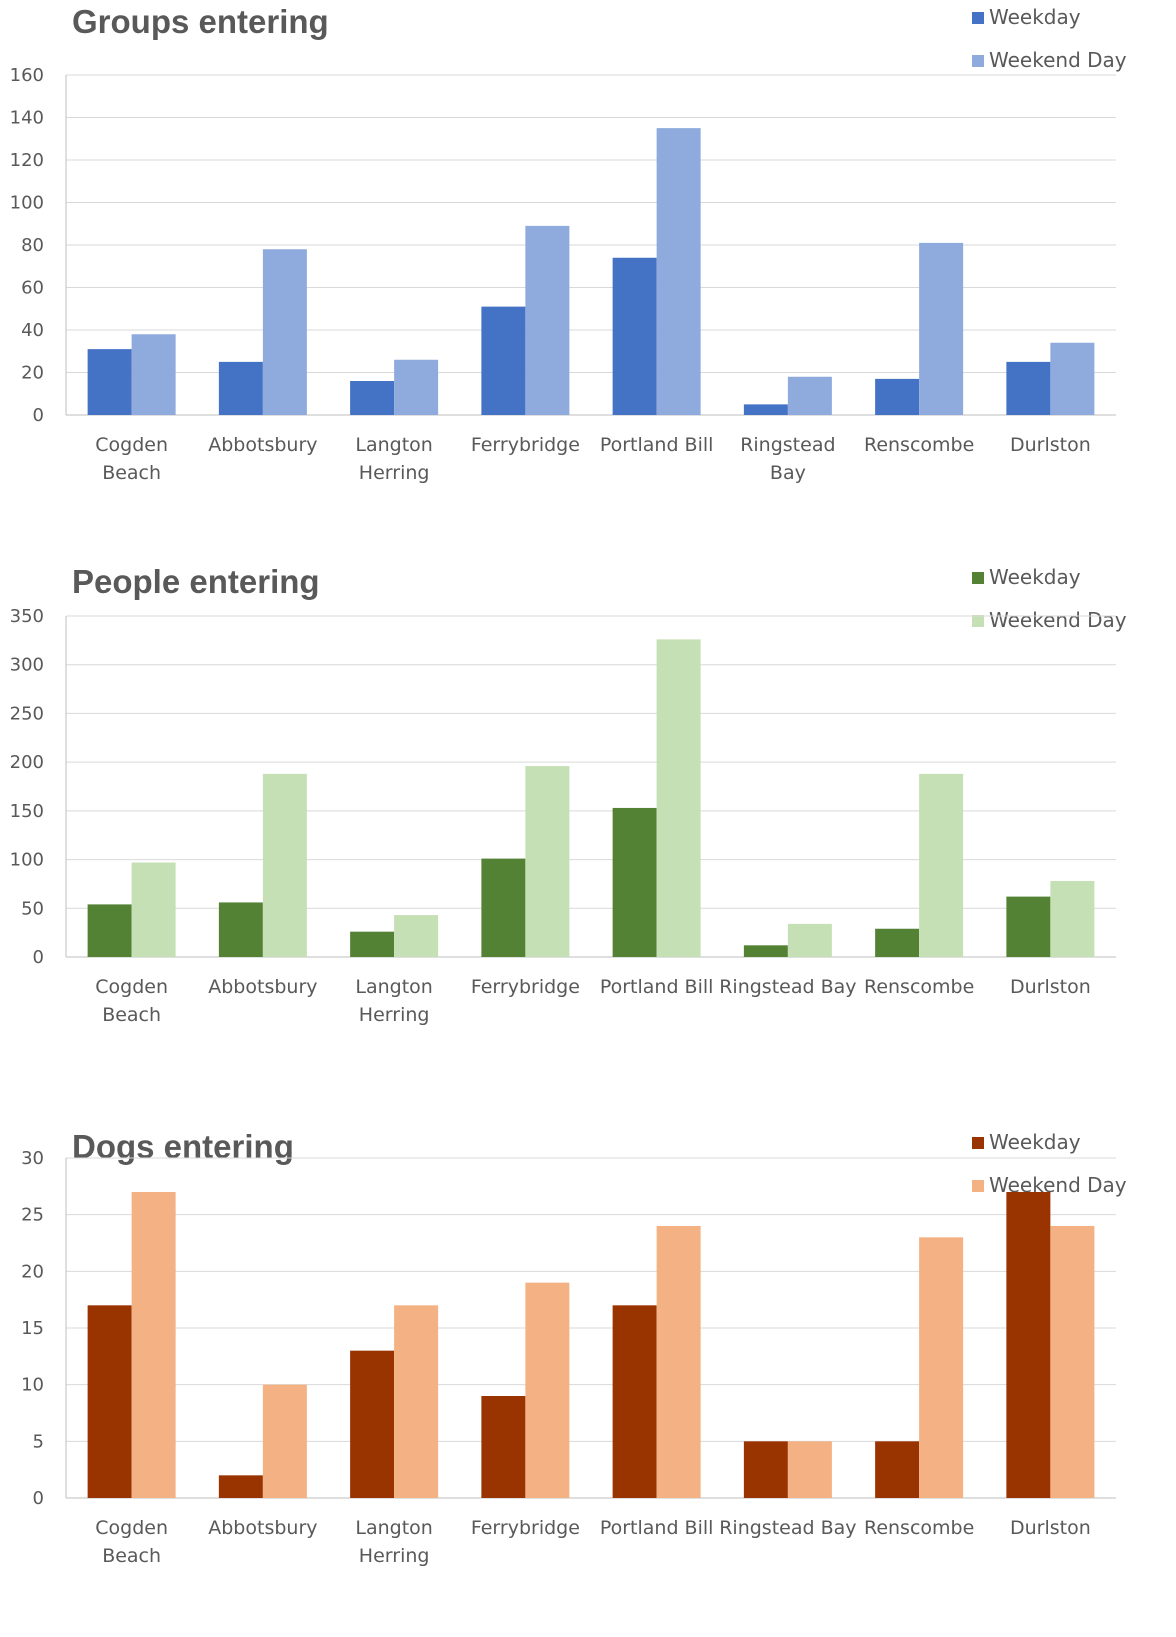 The height and width of the screenshot is (1637, 1176). What do you see at coordinates (788, 473) in the screenshot?
I see `x-category-label: Bay` at bounding box center [788, 473].